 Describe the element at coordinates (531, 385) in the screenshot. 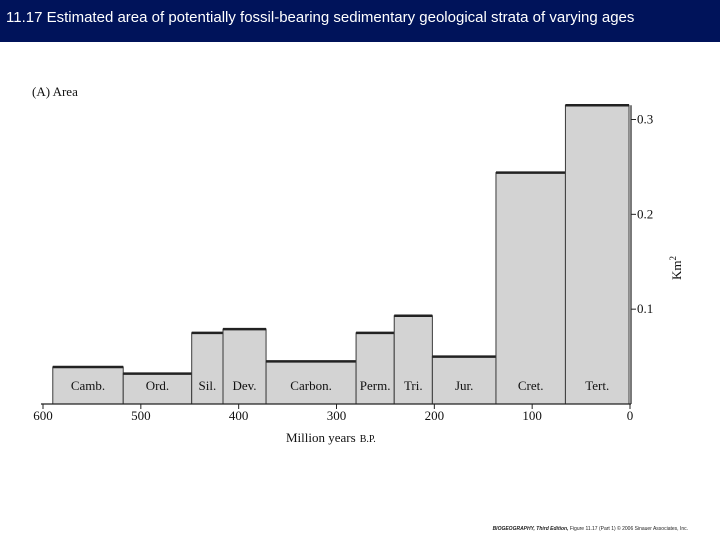

I see `bar-label: Cret.` at that location.